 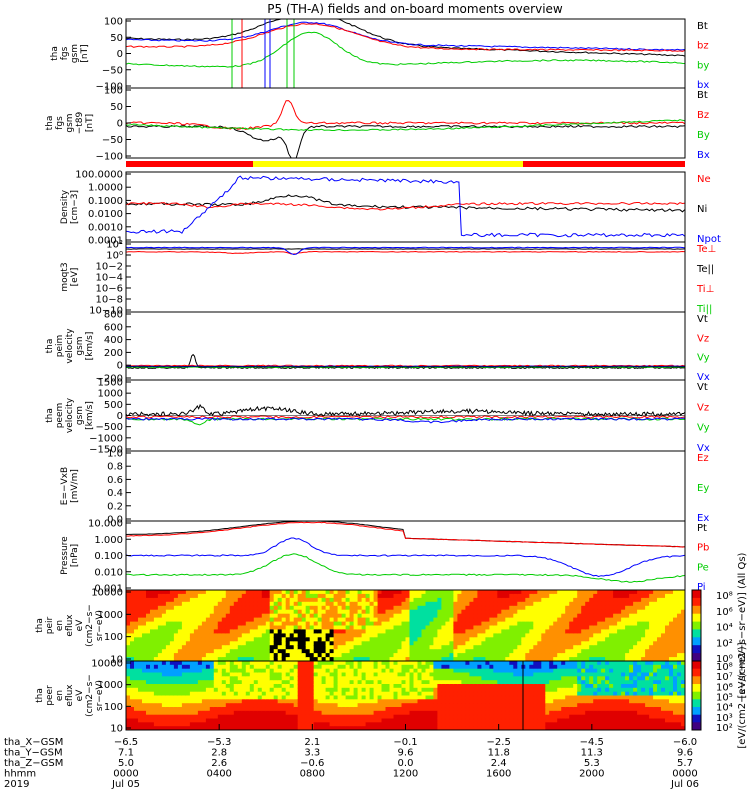 I want to click on tick-label: 10⁰, so click(x=114, y=256).